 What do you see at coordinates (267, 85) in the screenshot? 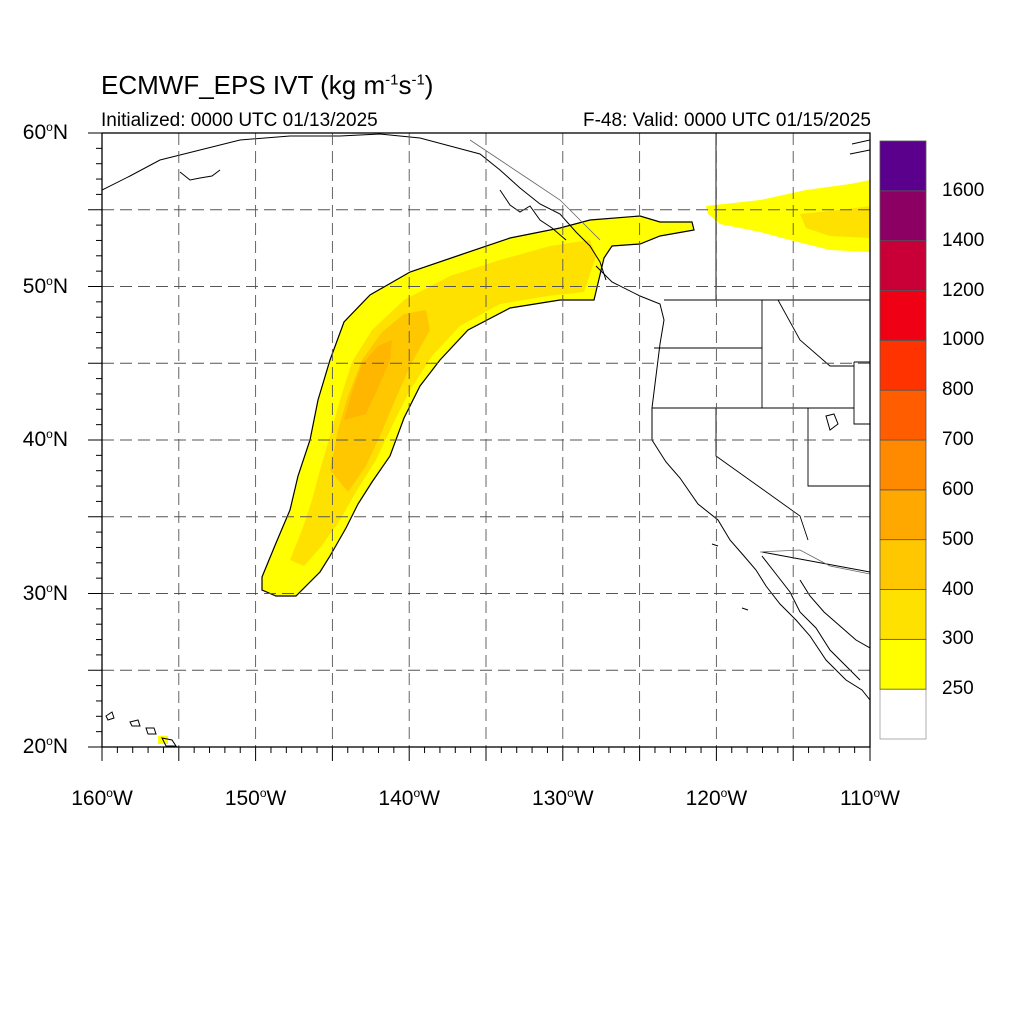
I see `map-title: ECMWF_EPS IVT (kg m-1s-1)` at bounding box center [267, 85].